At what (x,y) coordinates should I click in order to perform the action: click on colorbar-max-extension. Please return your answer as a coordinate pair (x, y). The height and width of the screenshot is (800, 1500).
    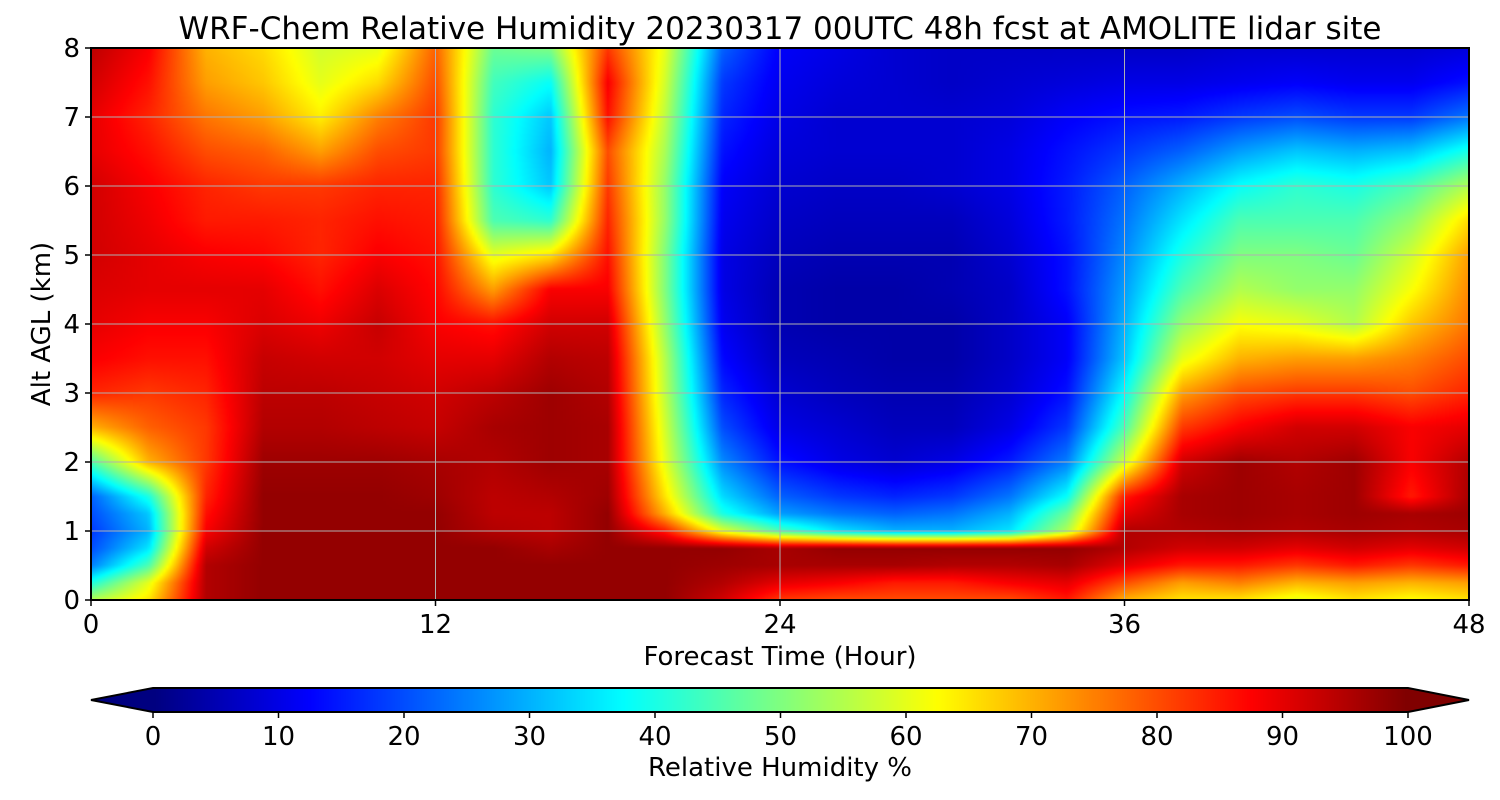
    Looking at the image, I should click on (1438, 700).